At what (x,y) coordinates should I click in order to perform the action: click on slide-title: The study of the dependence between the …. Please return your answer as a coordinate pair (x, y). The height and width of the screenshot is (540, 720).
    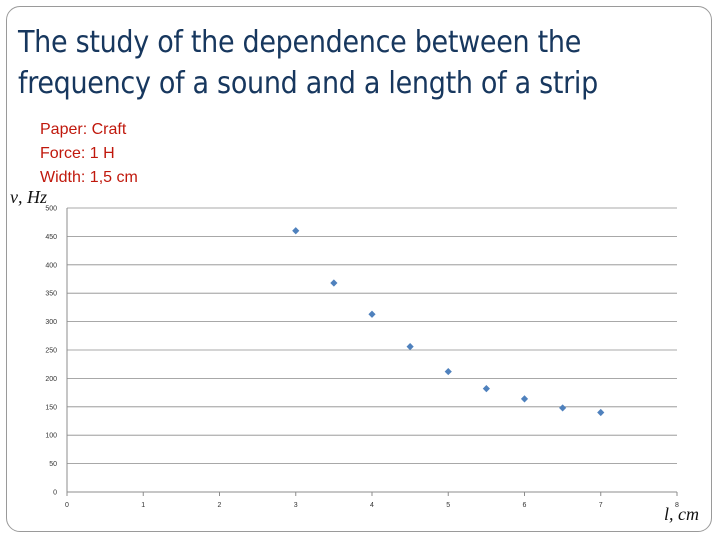
    Looking at the image, I should click on (363, 63).